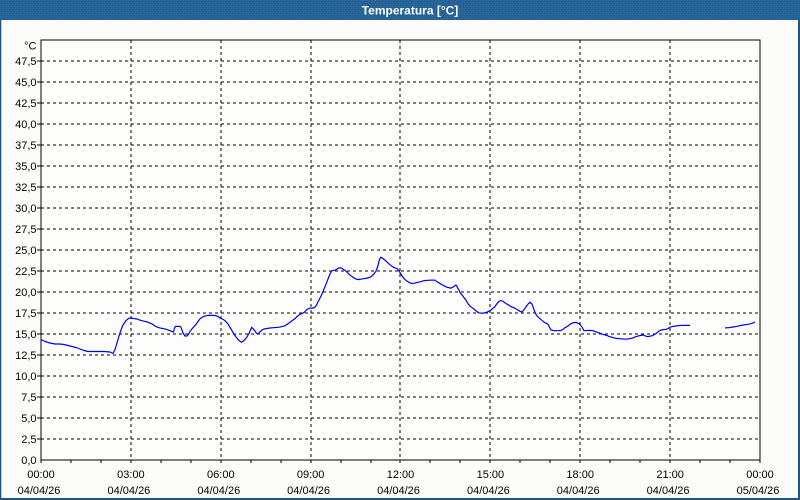 This screenshot has height=500, width=800. What do you see at coordinates (25, 83) in the screenshot?
I see `svg-text: 45,0` at bounding box center [25, 83].